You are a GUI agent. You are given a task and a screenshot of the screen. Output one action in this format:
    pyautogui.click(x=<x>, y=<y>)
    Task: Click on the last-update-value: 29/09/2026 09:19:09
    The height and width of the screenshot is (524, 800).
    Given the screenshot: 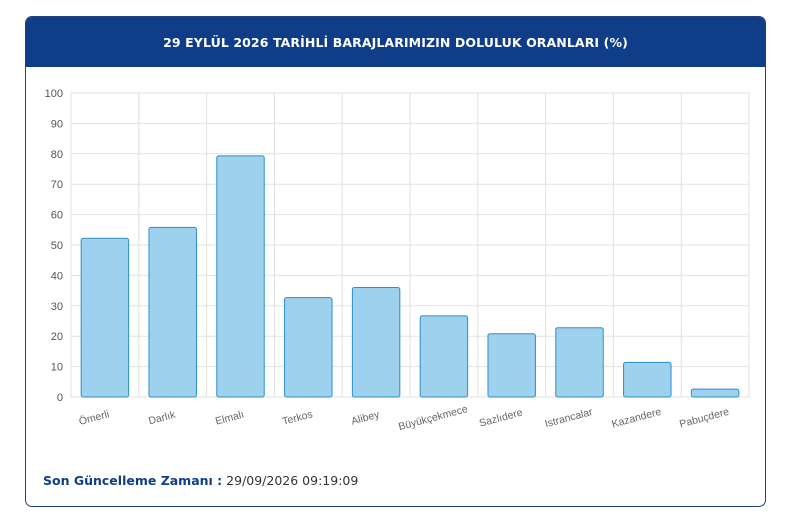 What is the action you would take?
    pyautogui.click(x=290, y=480)
    